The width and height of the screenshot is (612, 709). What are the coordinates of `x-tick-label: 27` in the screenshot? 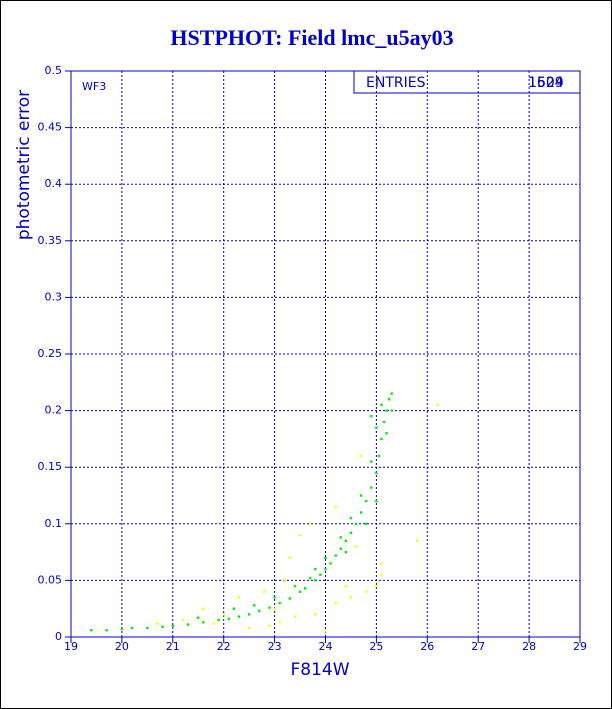 It's located at (478, 646).